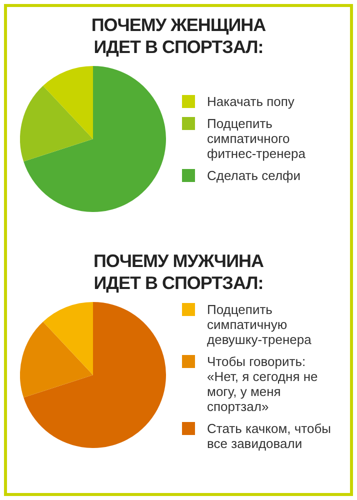 The height and width of the screenshot is (500, 357). I want to click on legend-label: Накачать попу, so click(250, 101).